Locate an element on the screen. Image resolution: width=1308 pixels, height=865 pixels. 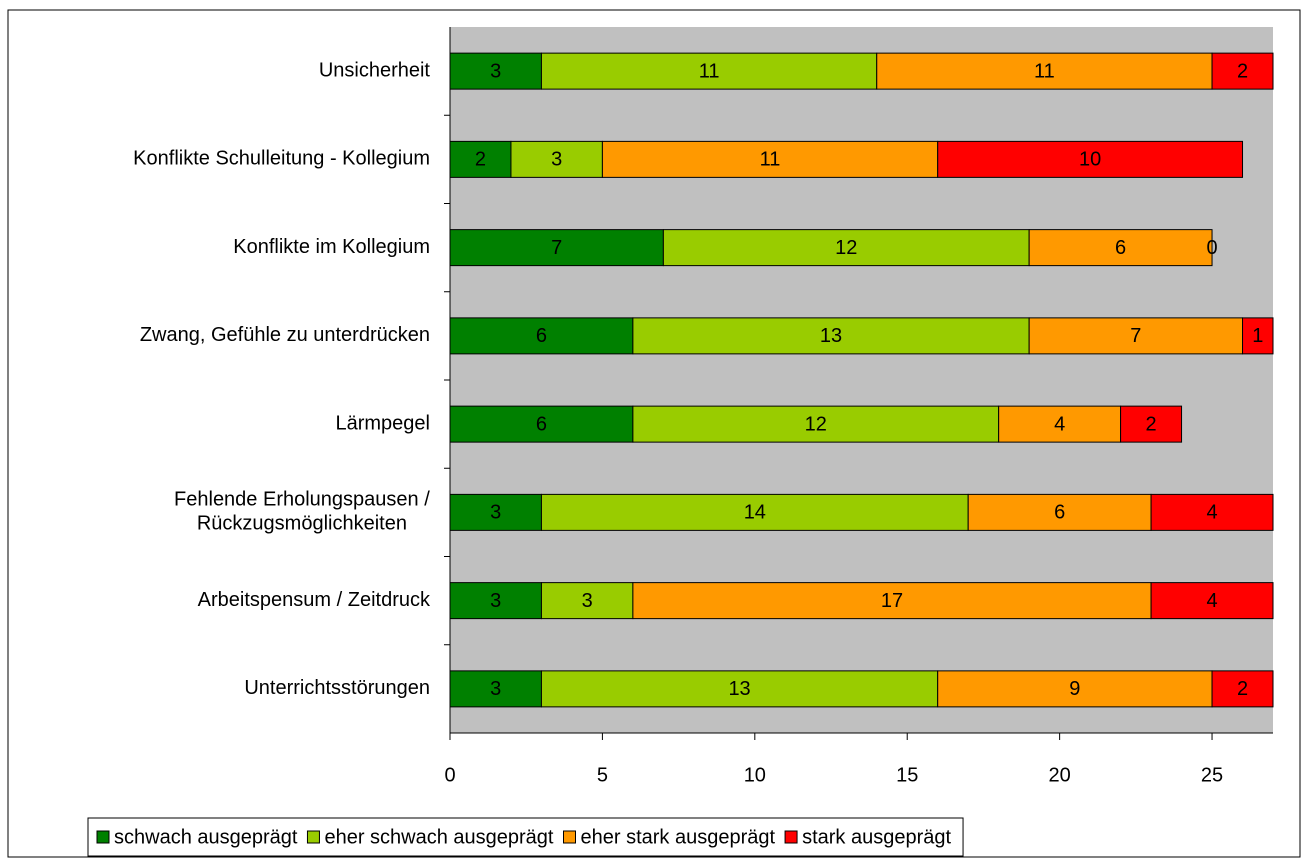
y-tick-label: Lärmpegel is located at coordinates (382, 423).